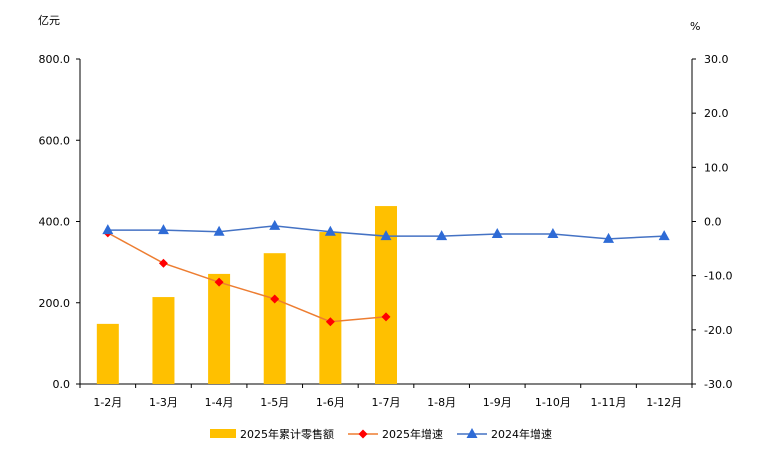  What do you see at coordinates (695, 26) in the screenshot?
I see `right-axis-unit: %` at bounding box center [695, 26].